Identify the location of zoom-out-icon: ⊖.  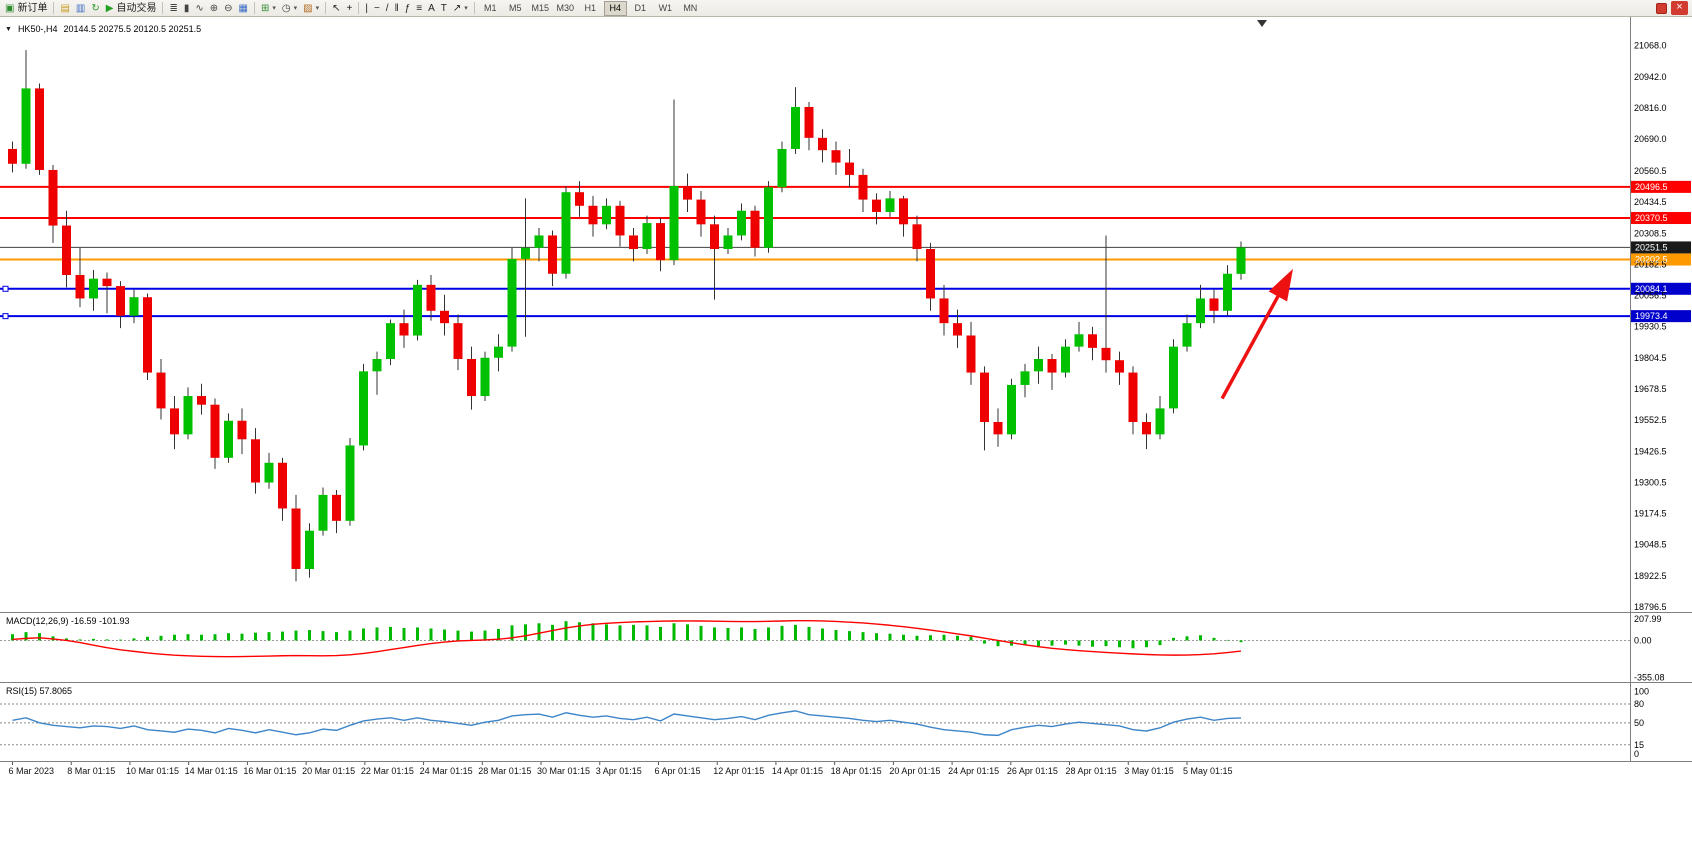
(228, 8).